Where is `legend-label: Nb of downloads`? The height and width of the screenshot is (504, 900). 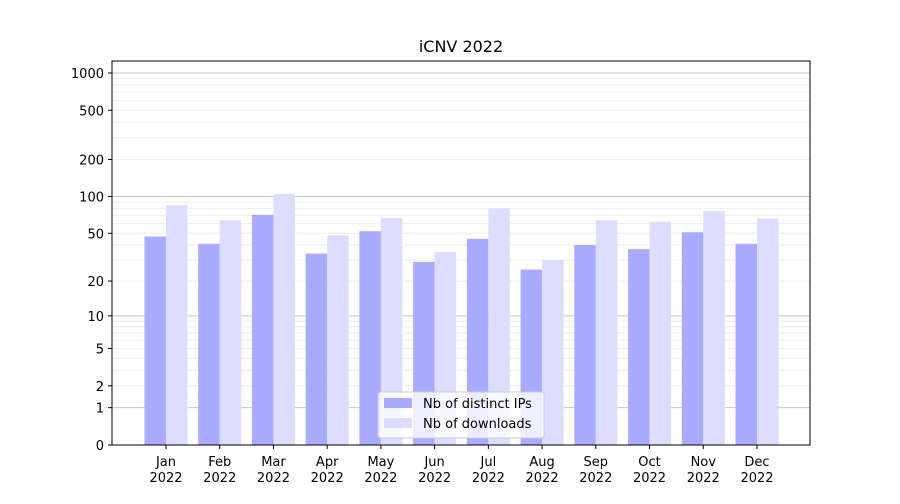
legend-label: Nb of downloads is located at coordinates (477, 424).